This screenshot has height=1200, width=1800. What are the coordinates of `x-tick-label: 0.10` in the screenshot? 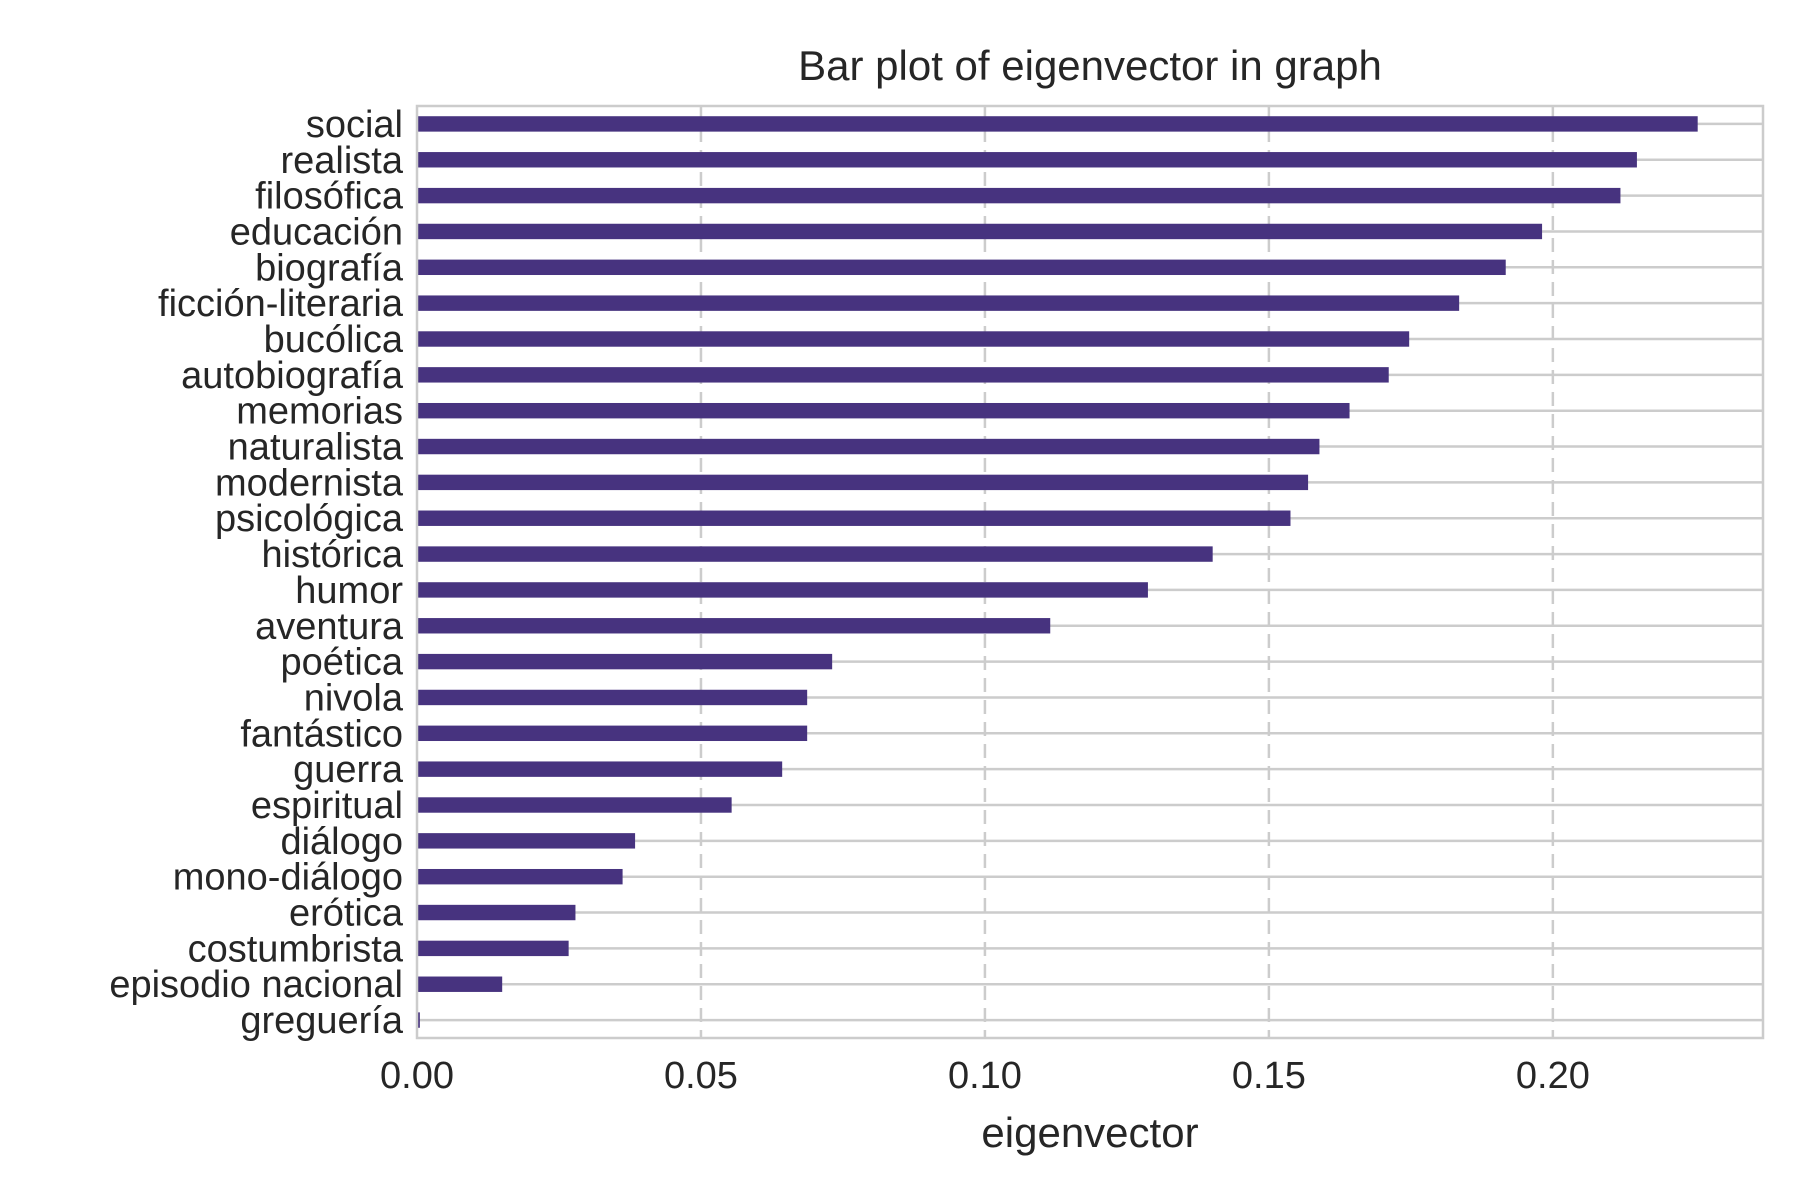 It's located at (985, 1076).